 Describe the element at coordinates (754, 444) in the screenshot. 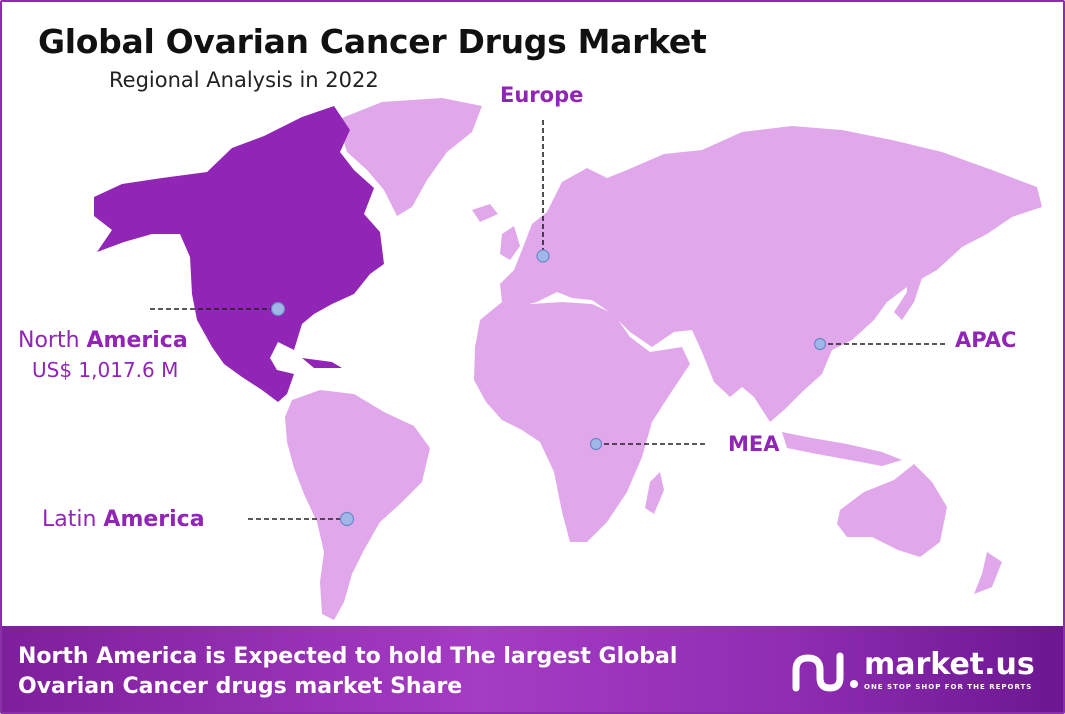

I see `mea-label: MEA` at that location.